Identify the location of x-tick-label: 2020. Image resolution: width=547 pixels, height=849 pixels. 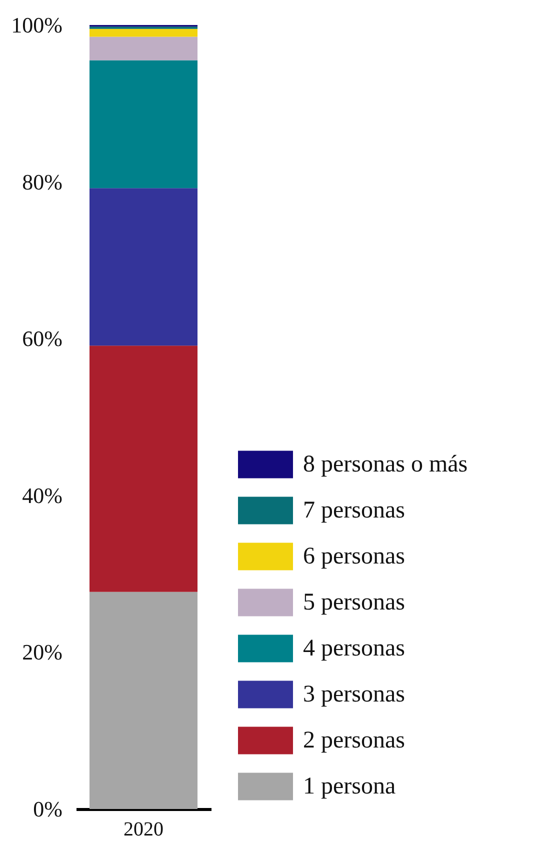
(144, 829).